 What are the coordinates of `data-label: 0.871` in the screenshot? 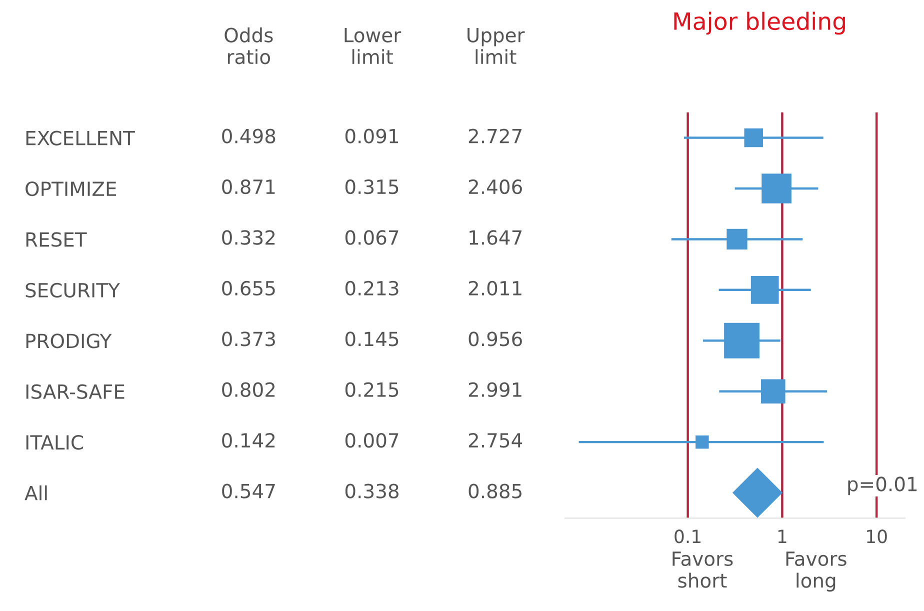 It's located at (248, 186).